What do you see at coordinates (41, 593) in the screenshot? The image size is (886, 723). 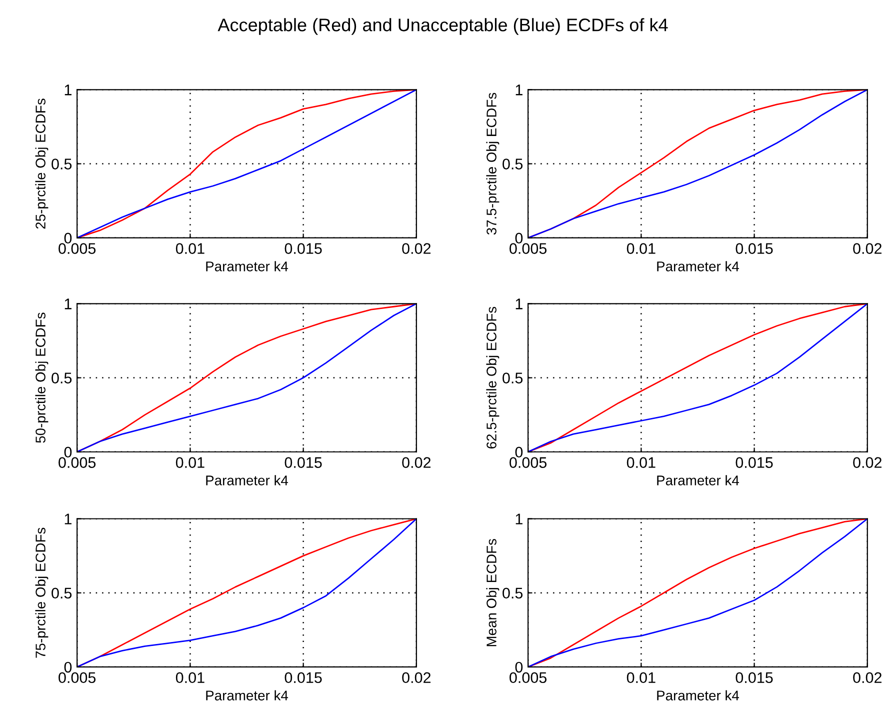 I see `y-axis-title: 75-prctile Obj ECDFs` at bounding box center [41, 593].